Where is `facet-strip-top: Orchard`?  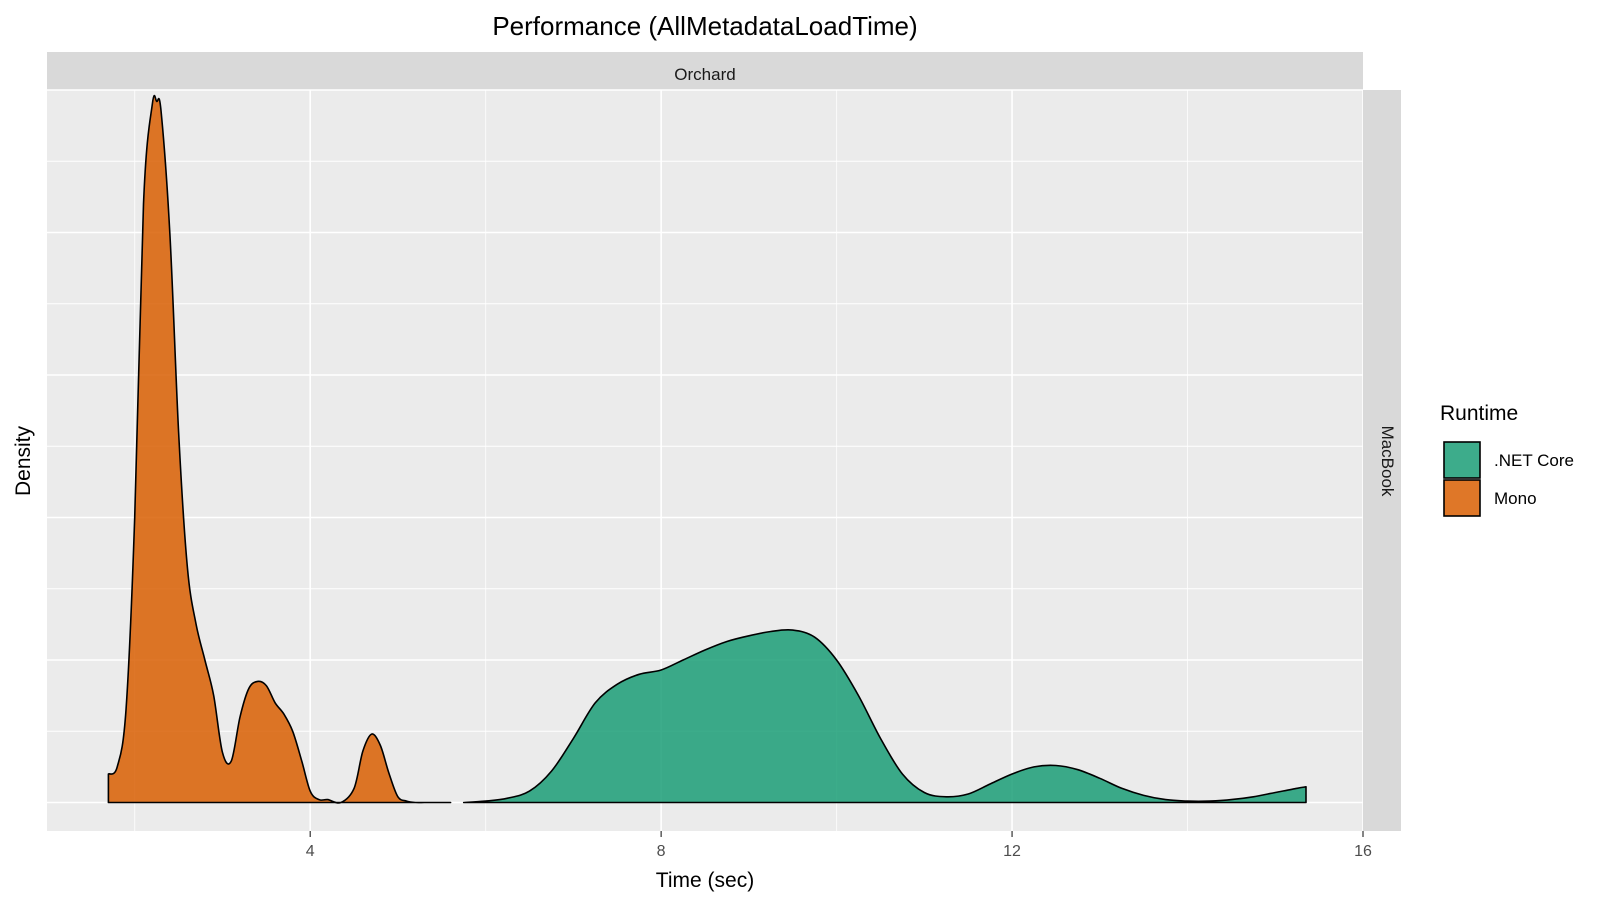 facet-strip-top: Orchard is located at coordinates (705, 71).